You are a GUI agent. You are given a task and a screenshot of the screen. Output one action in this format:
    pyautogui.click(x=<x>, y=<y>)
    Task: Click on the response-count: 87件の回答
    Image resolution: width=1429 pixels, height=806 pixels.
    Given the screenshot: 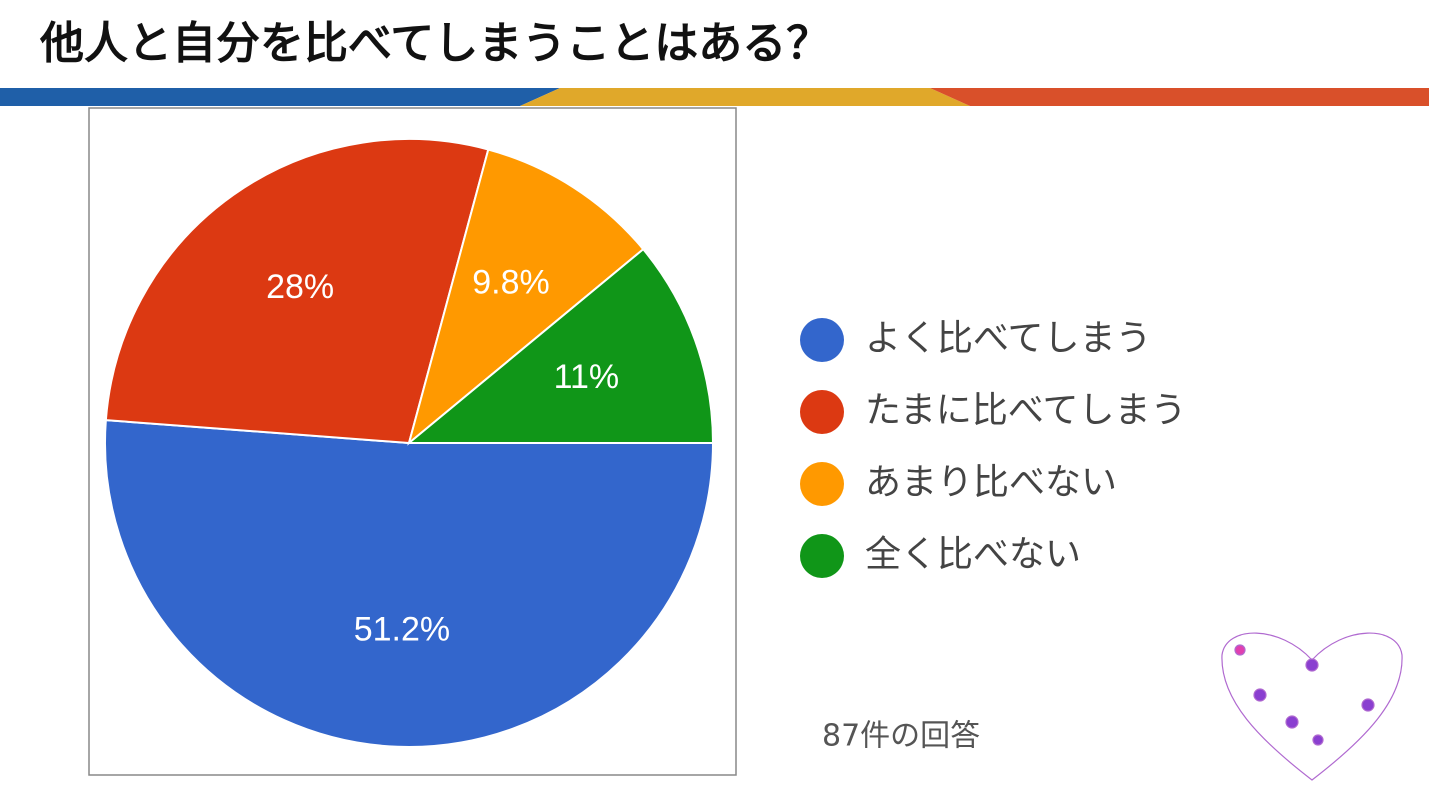 What is the action you would take?
    pyautogui.click(x=901, y=736)
    